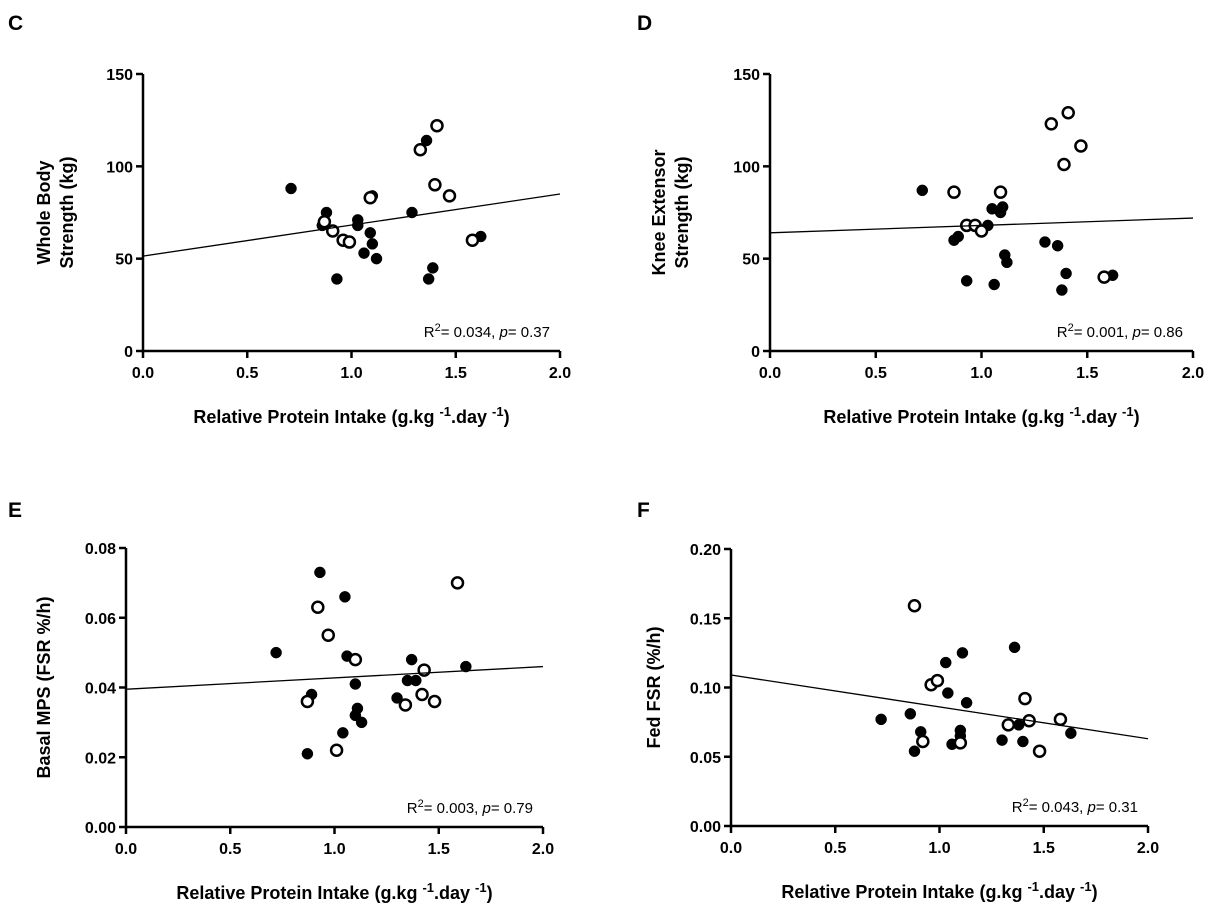 This screenshot has width=1213, height=905. What do you see at coordinates (100, 689) in the screenshot?
I see `y-tick-label: 0.04` at bounding box center [100, 689].